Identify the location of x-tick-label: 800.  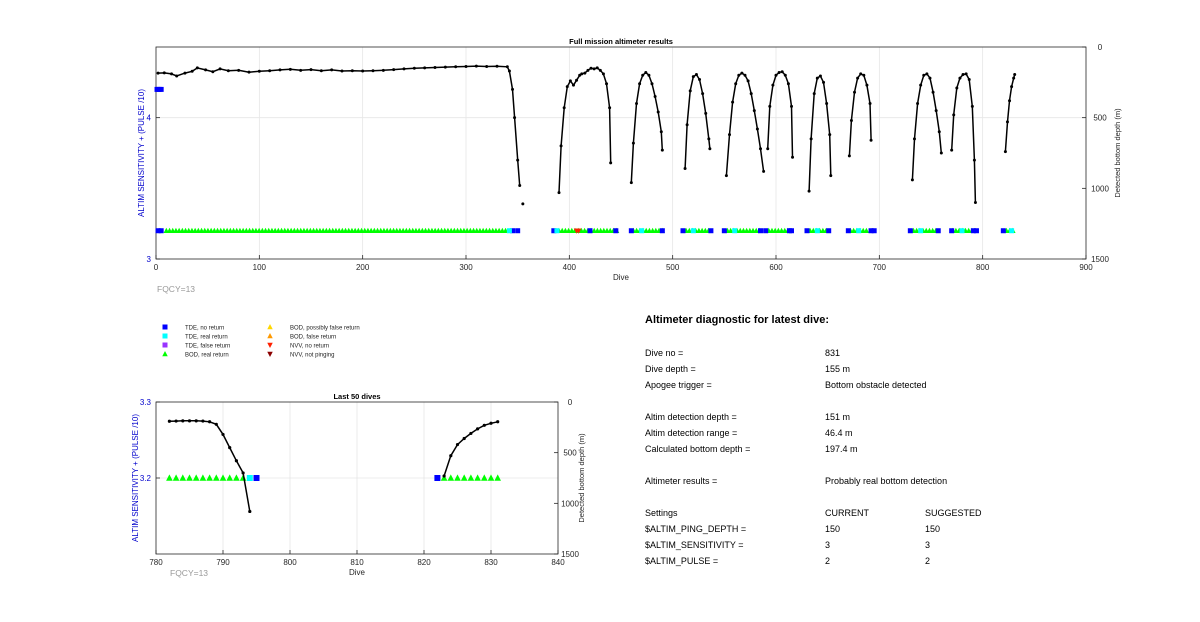
(983, 267).